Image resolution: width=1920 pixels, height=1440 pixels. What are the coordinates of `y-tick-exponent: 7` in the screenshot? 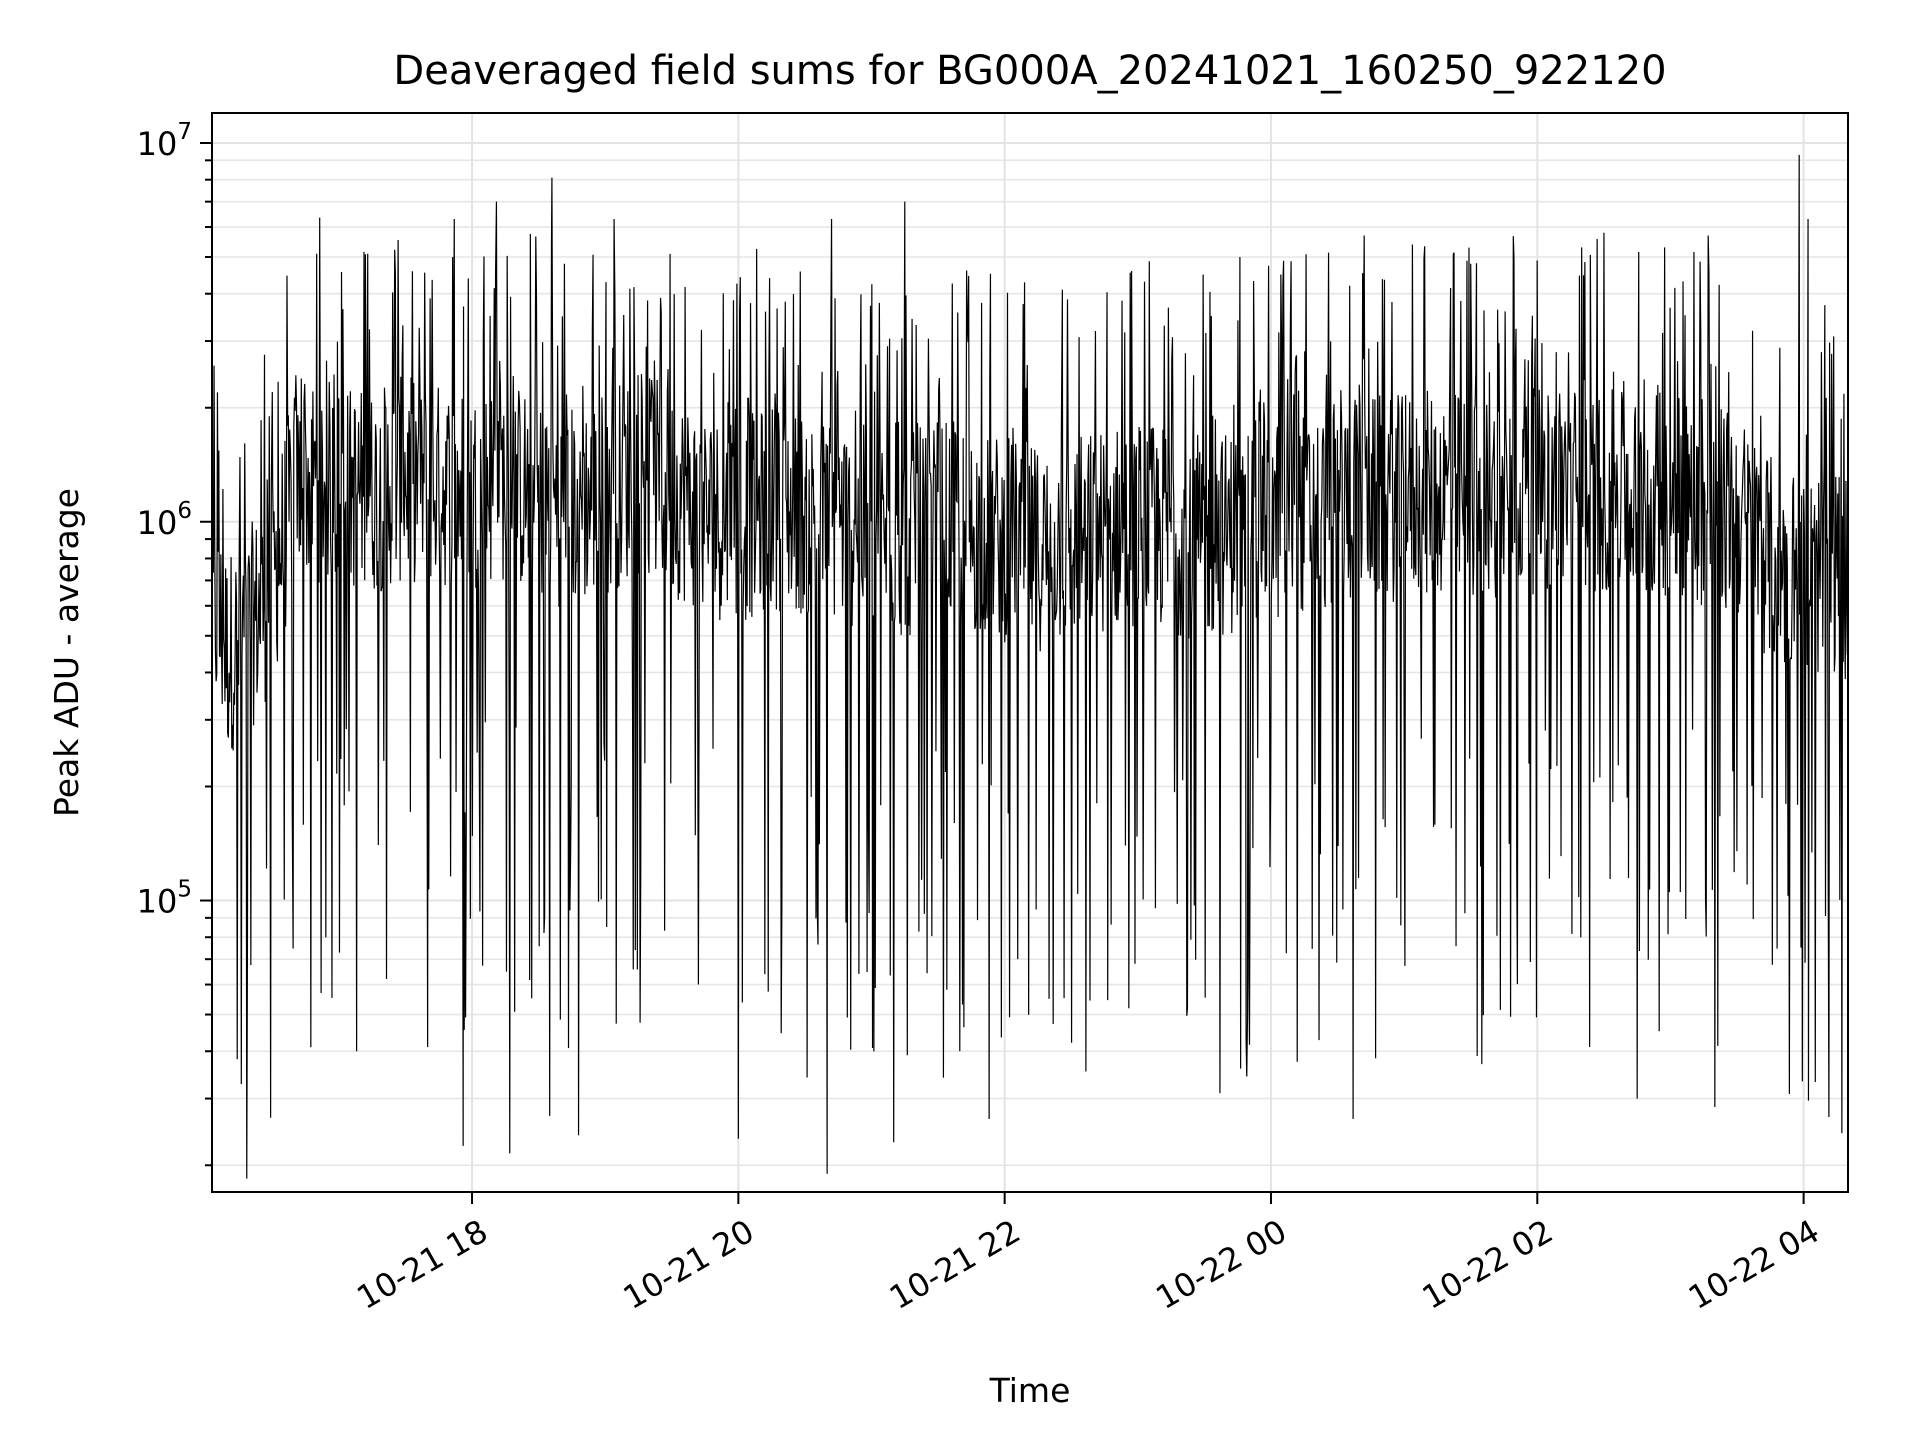 It's located at (184, 132).